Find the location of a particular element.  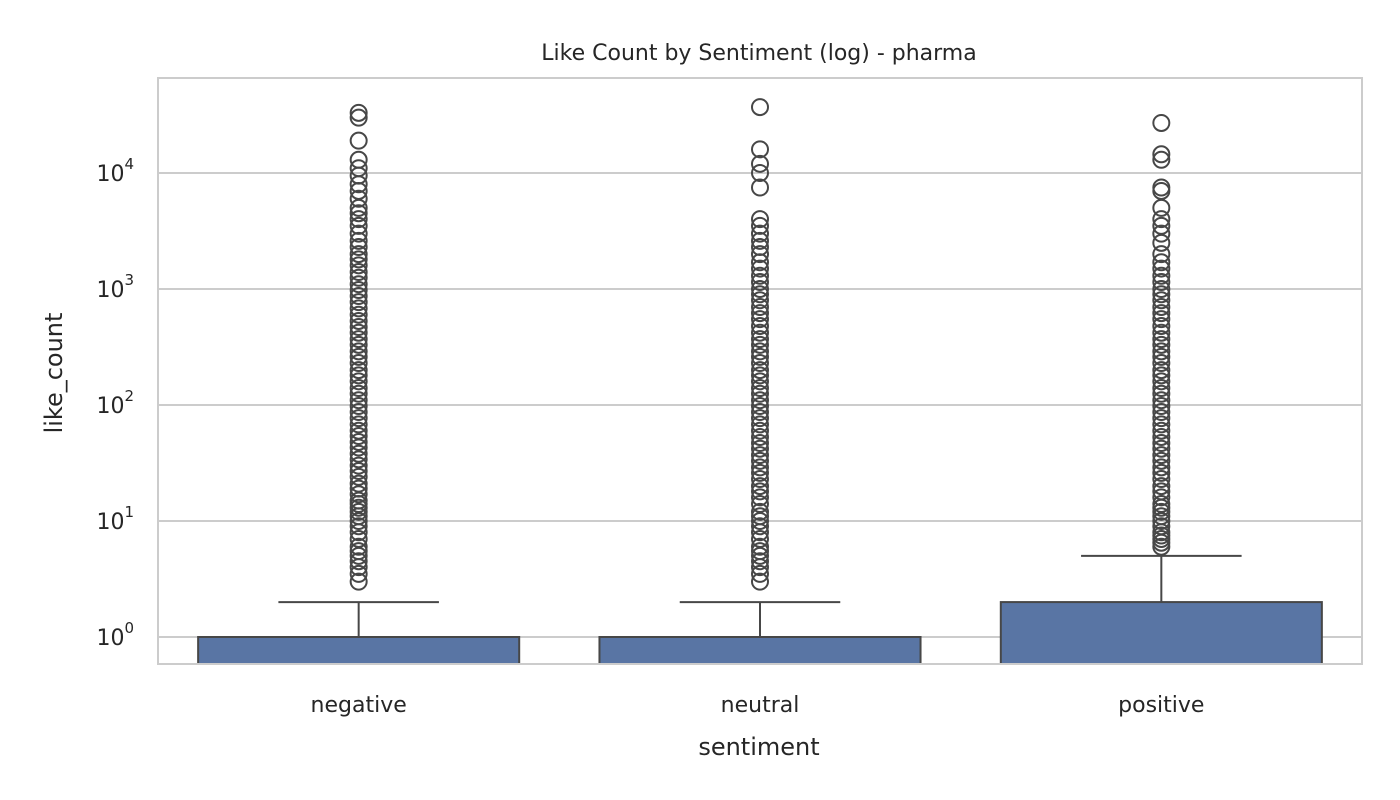

x-tick-label: neutral is located at coordinates (760, 705).